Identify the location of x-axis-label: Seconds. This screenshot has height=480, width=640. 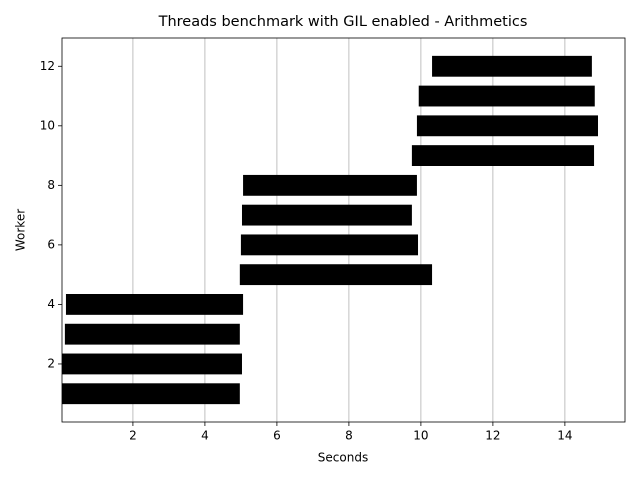
(343, 458).